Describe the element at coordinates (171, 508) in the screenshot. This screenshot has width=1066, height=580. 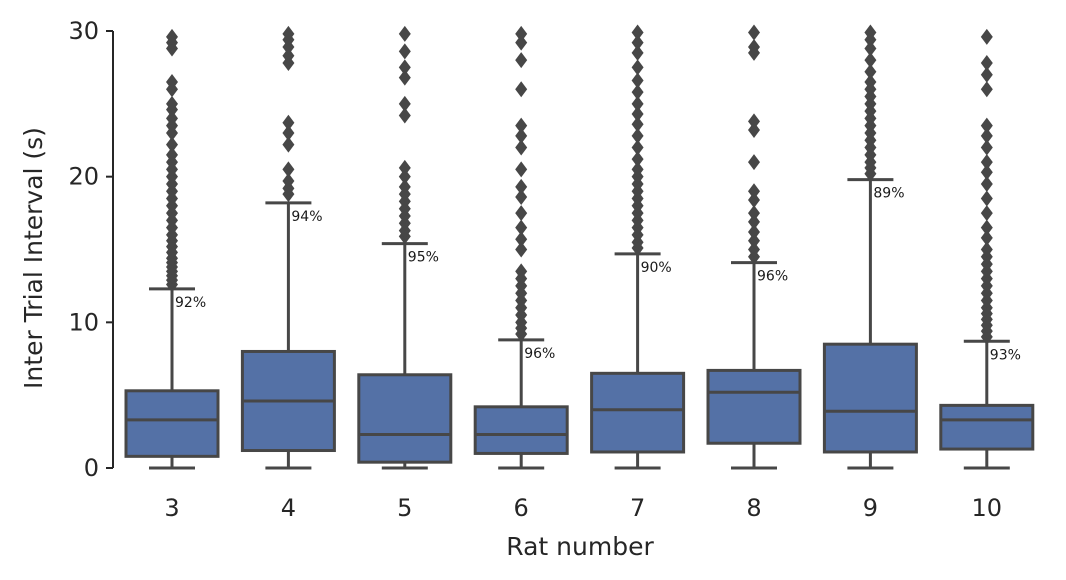
I see `x-tick-label: 3` at that location.